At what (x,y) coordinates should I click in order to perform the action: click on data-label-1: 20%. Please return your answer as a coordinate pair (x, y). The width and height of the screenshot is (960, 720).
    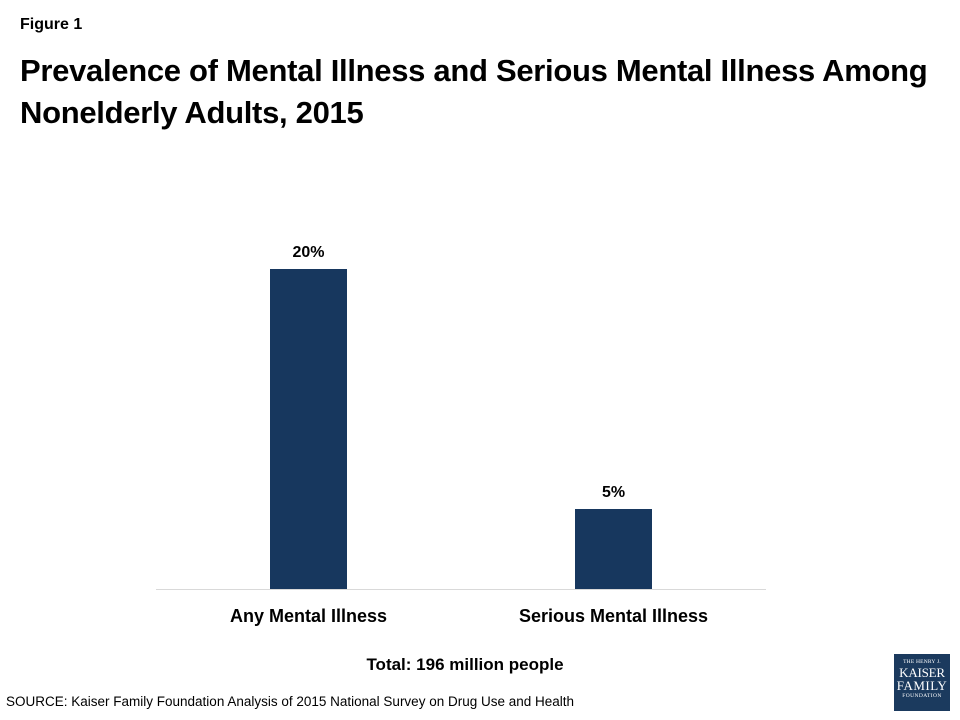
    Looking at the image, I should click on (308, 252).